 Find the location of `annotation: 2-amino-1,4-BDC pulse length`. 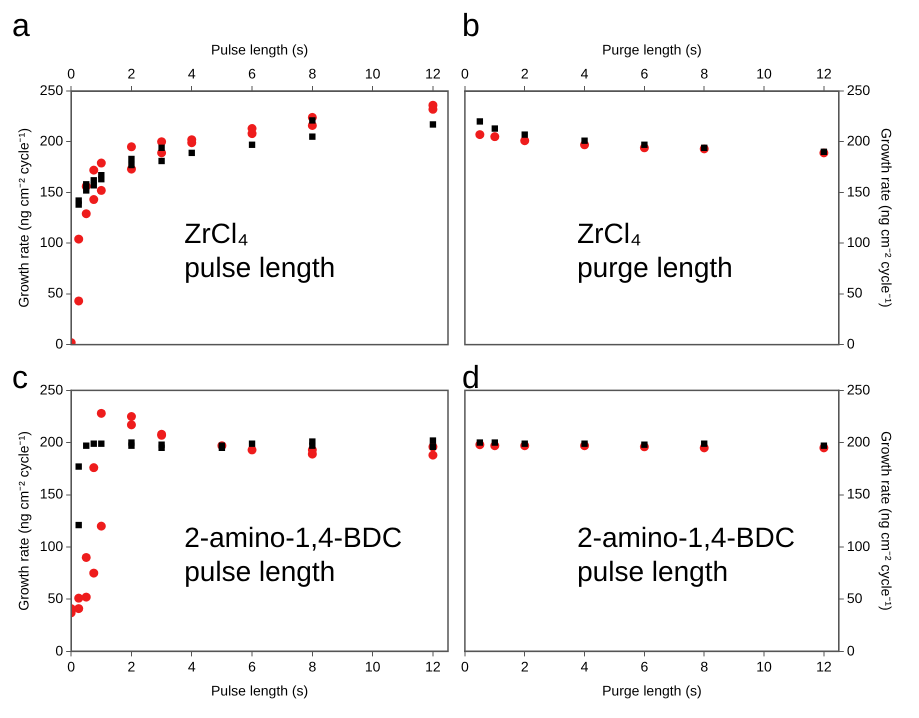

annotation: 2-amino-1,4-BDC pulse length is located at coordinates (686, 554).